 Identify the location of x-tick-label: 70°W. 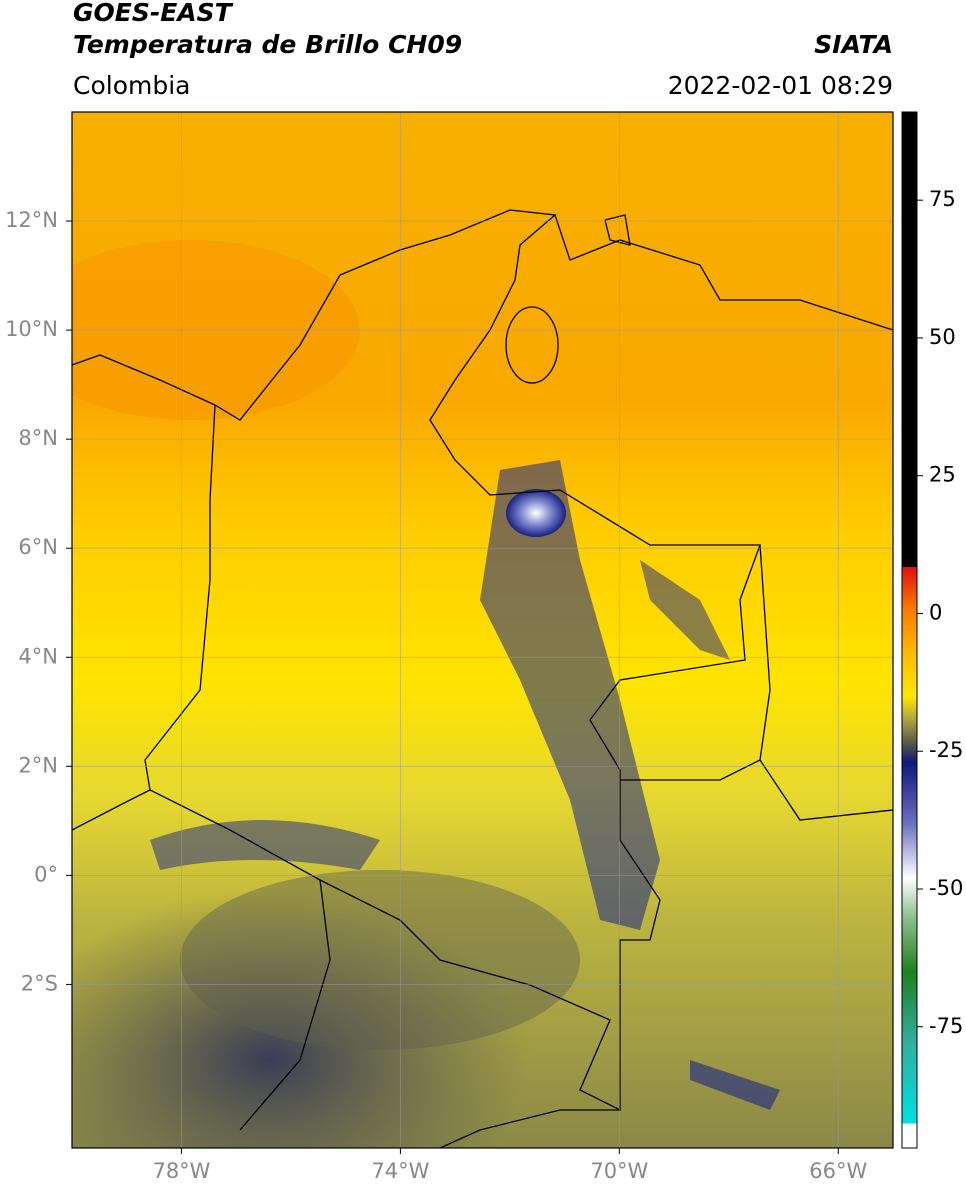
(619, 1171).